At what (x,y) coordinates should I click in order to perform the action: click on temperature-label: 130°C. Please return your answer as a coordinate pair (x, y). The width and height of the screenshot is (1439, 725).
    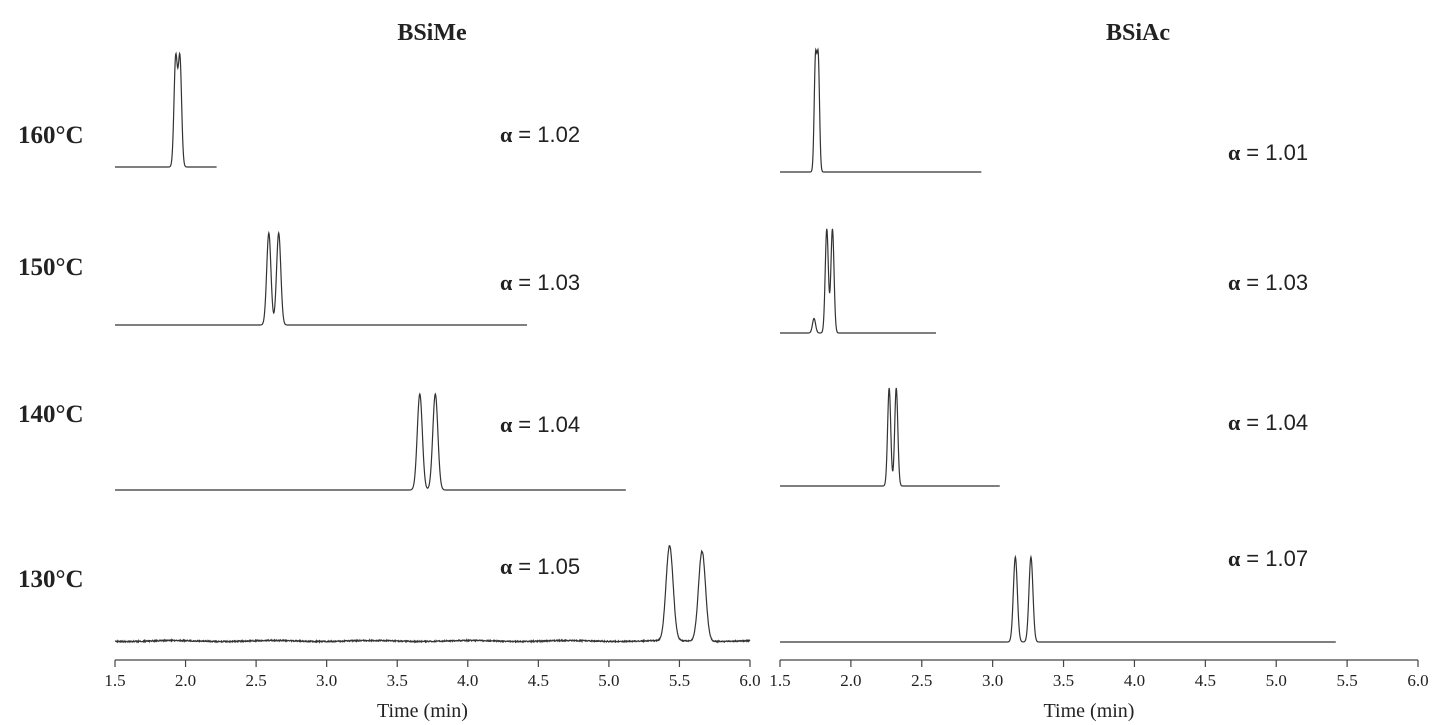
    Looking at the image, I should click on (51, 579).